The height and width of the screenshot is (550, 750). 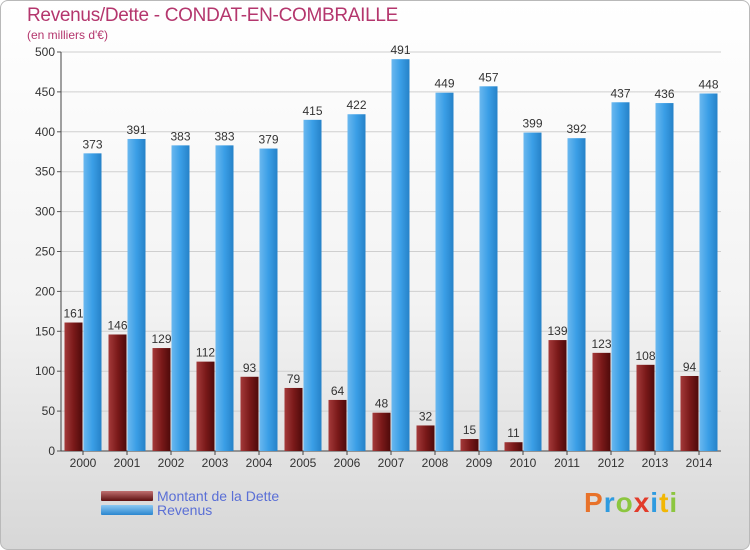 I want to click on data-label-dette: 139, so click(x=557, y=331).